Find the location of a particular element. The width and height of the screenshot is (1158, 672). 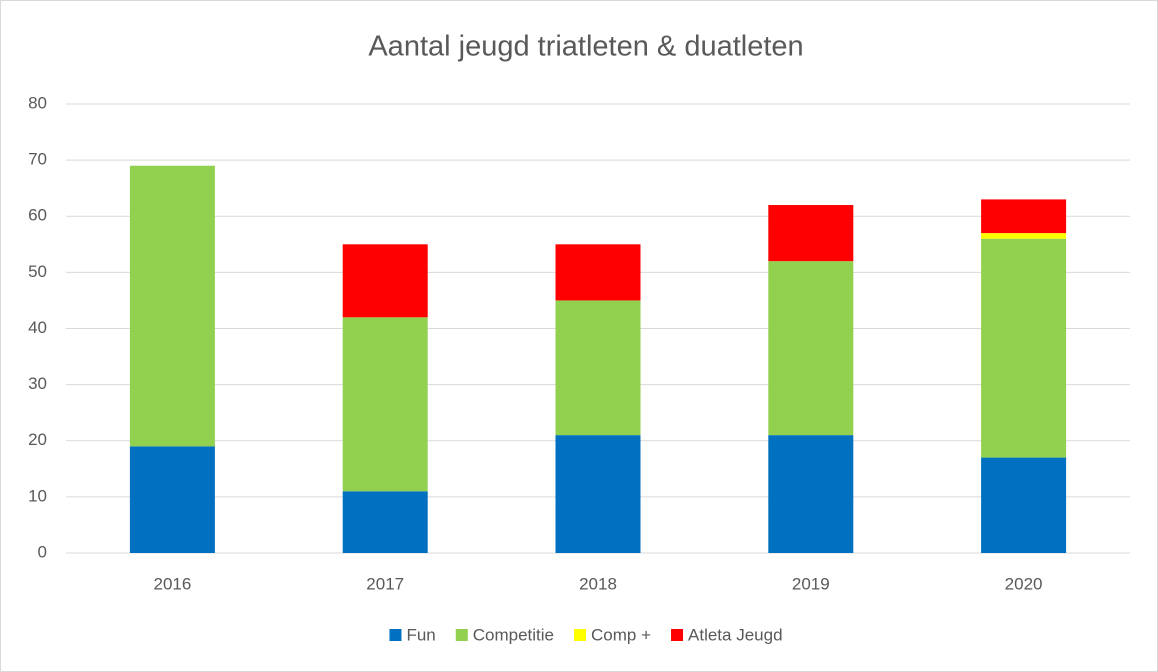

y-tick-label: 30 is located at coordinates (37, 383).